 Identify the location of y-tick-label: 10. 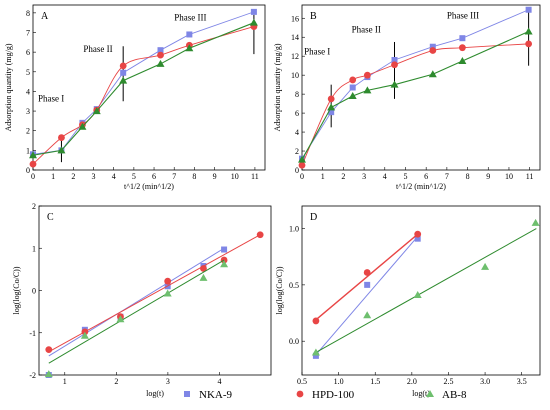
(295, 75).